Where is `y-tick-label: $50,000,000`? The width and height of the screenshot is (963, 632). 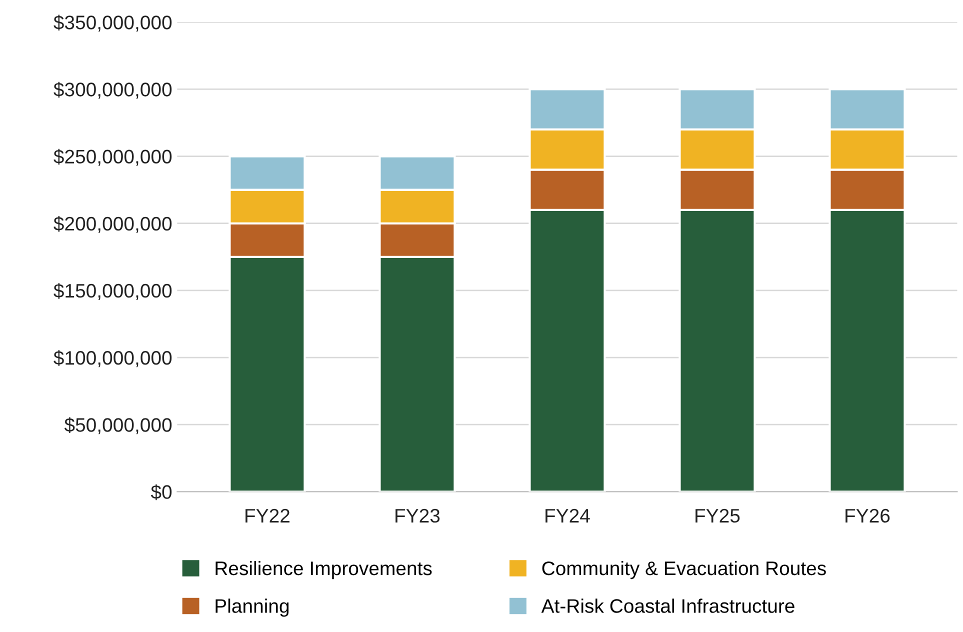 y-tick-label: $50,000,000 is located at coordinates (118, 425).